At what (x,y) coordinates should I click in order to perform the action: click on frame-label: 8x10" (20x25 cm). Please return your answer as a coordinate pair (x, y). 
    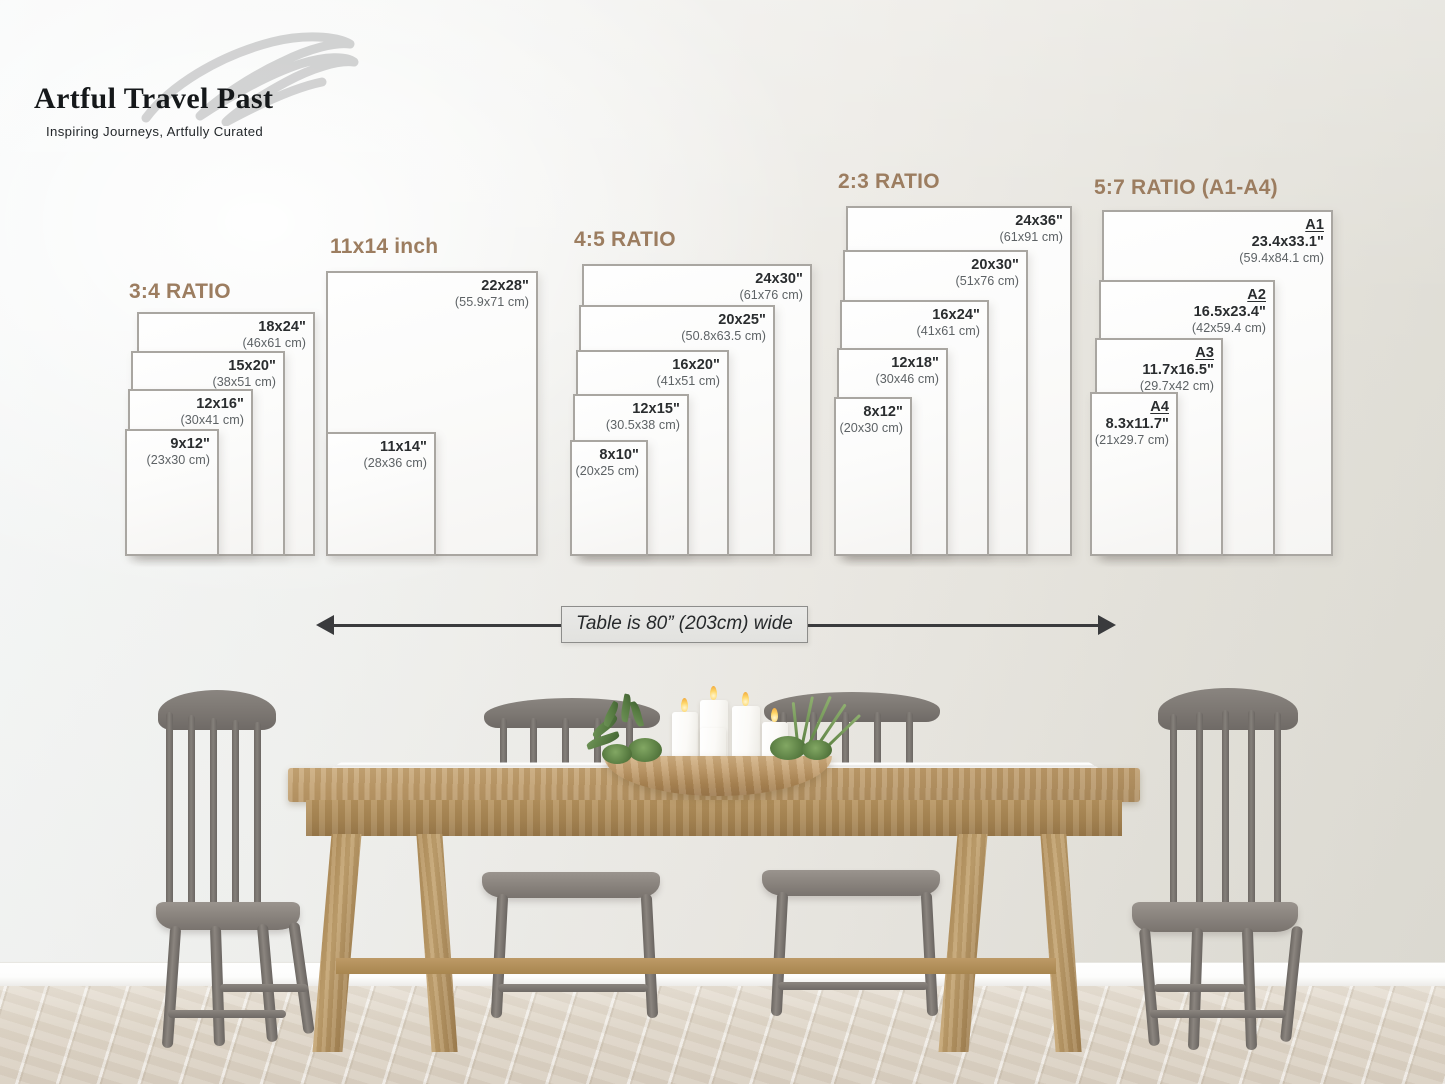
    Looking at the image, I should click on (608, 463).